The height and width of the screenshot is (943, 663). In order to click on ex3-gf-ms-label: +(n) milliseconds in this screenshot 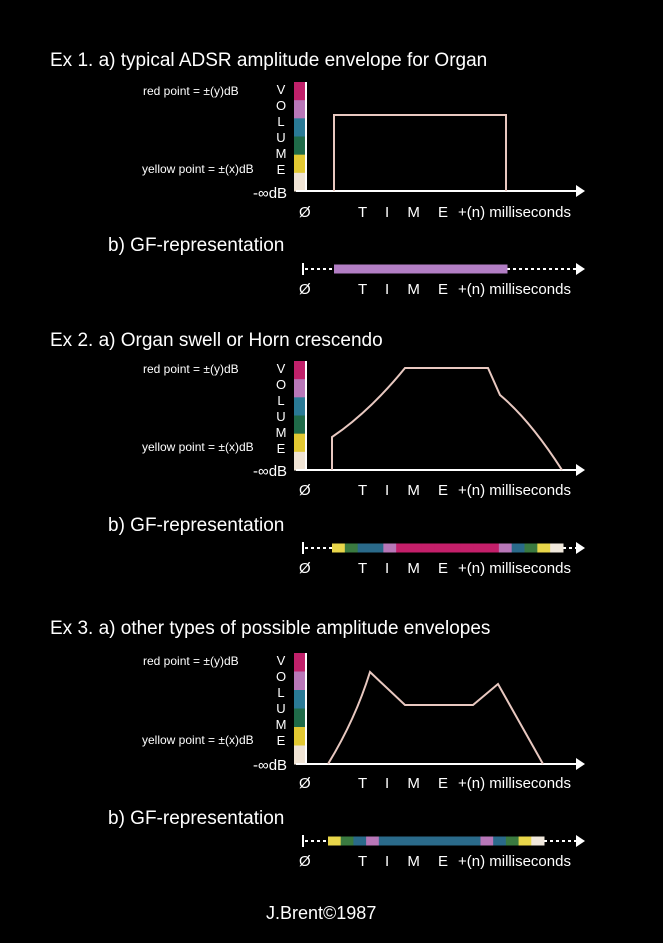, I will do `click(514, 861)`.